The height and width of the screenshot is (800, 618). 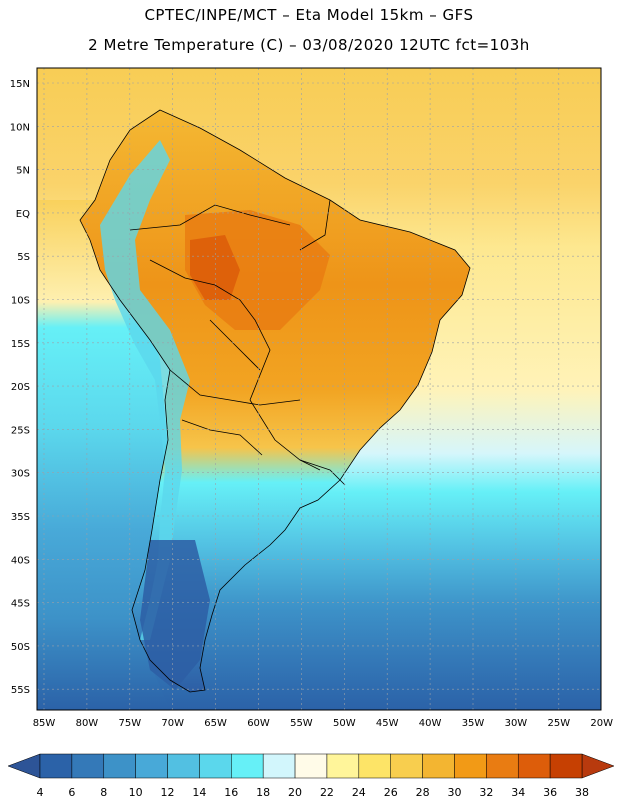 I want to click on hottest-core-region, so click(x=215, y=267).